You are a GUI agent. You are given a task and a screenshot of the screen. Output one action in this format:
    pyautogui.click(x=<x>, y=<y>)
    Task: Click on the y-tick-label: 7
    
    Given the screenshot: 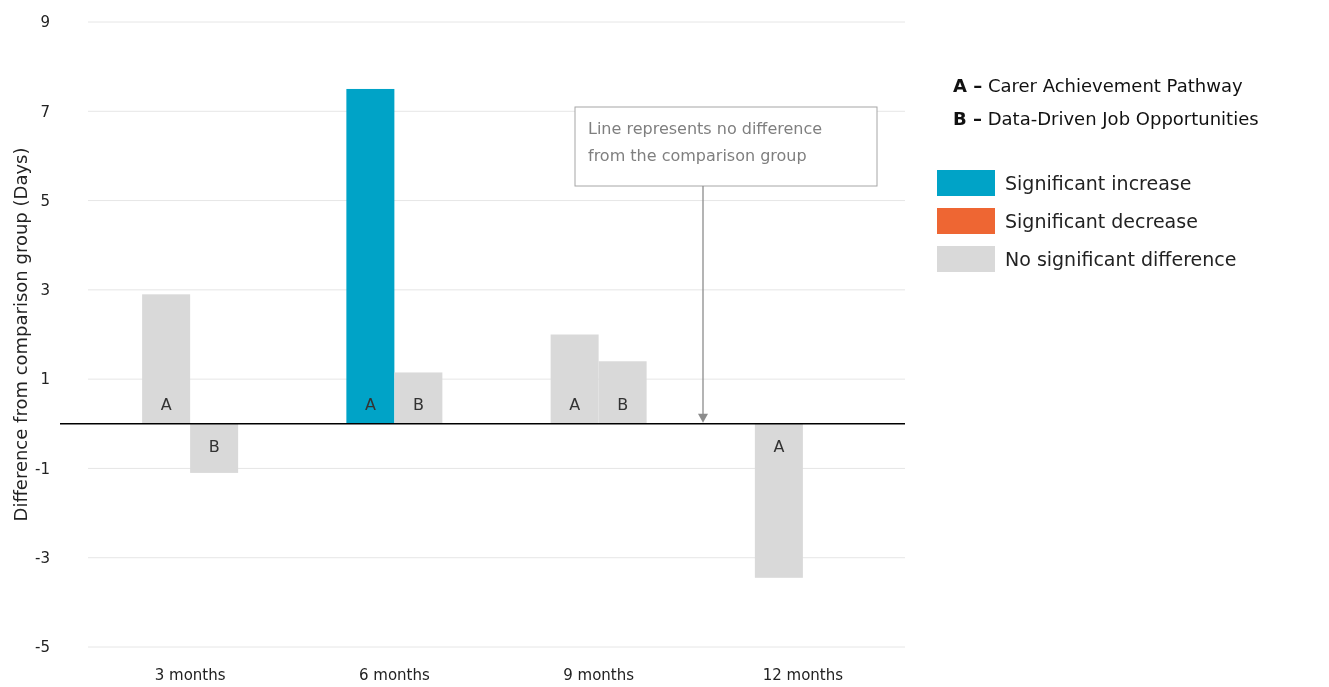 What is the action you would take?
    pyautogui.click(x=45, y=111)
    